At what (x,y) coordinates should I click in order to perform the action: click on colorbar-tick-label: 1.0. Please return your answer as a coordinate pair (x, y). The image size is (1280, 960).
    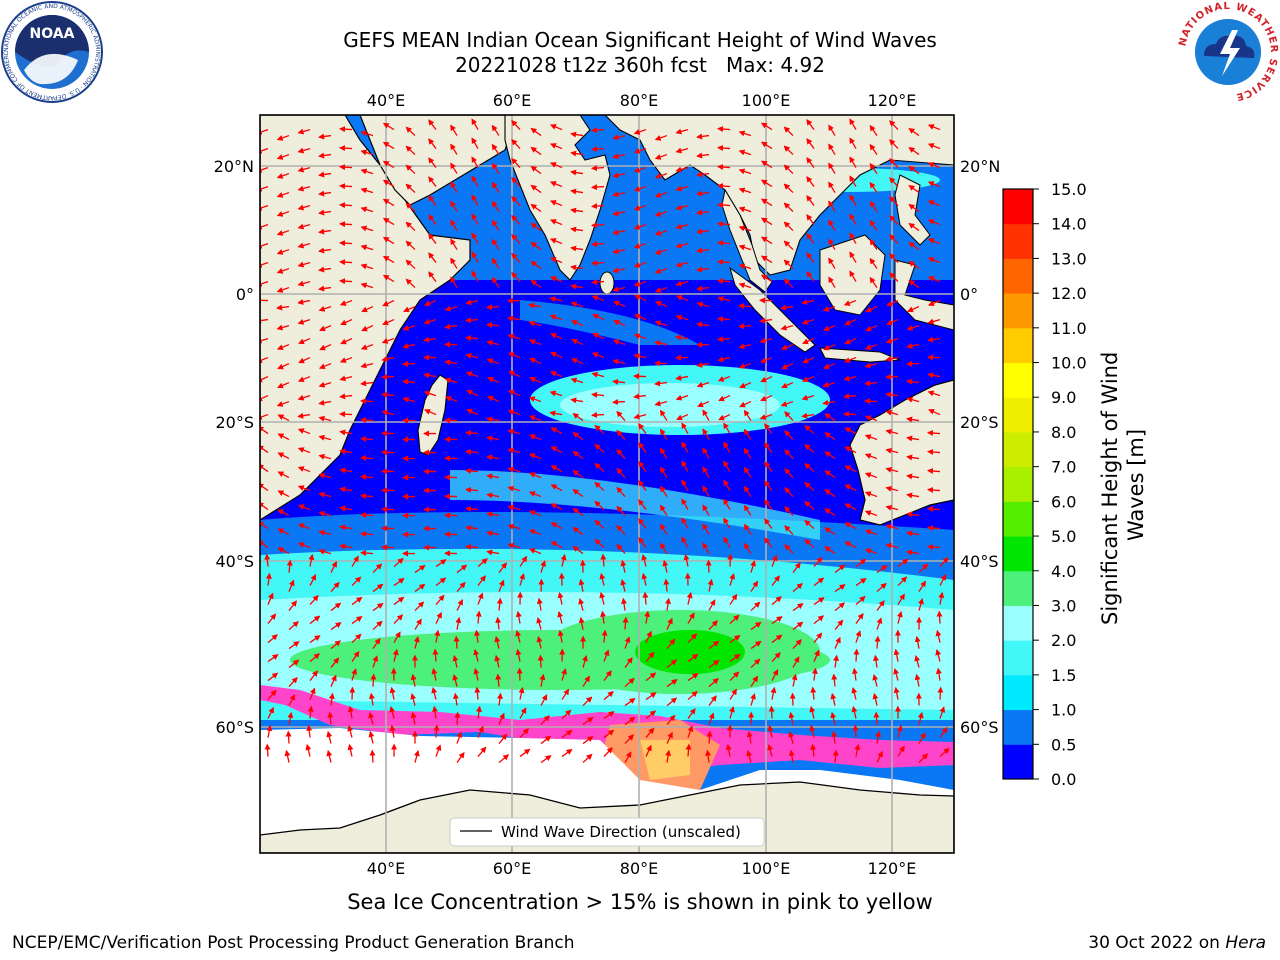
    Looking at the image, I should click on (1063, 710).